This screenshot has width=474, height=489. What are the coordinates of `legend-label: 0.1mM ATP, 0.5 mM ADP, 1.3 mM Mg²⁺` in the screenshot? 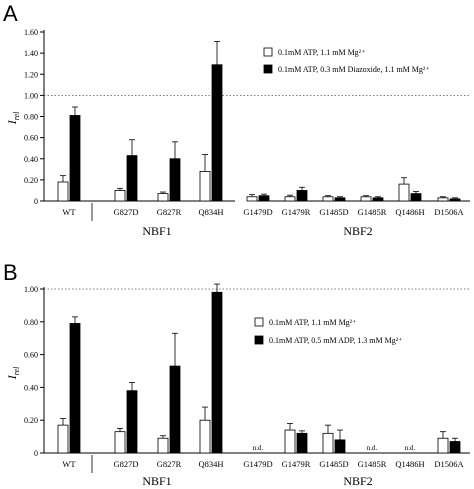 It's located at (335, 340).